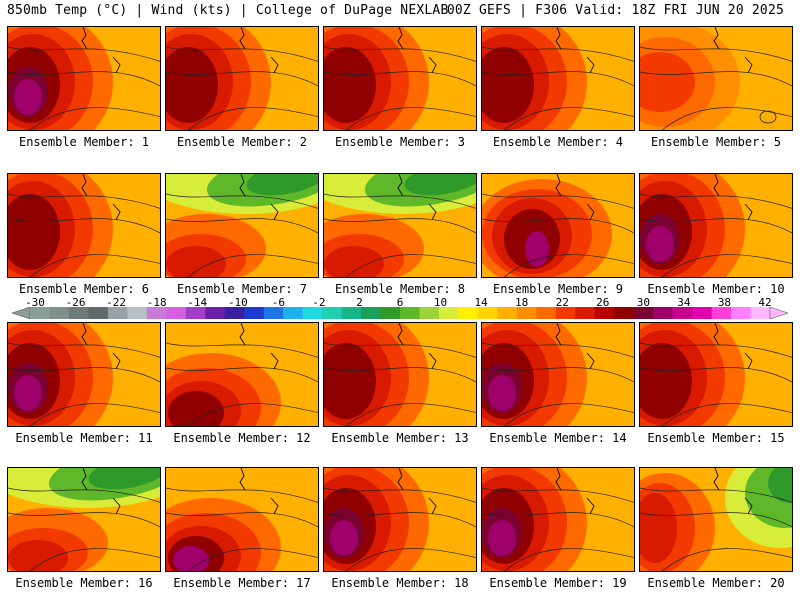 This screenshot has height=600, width=800. What do you see at coordinates (716, 438) in the screenshot?
I see `ensemble-label: Ensemble Member: 15` at bounding box center [716, 438].